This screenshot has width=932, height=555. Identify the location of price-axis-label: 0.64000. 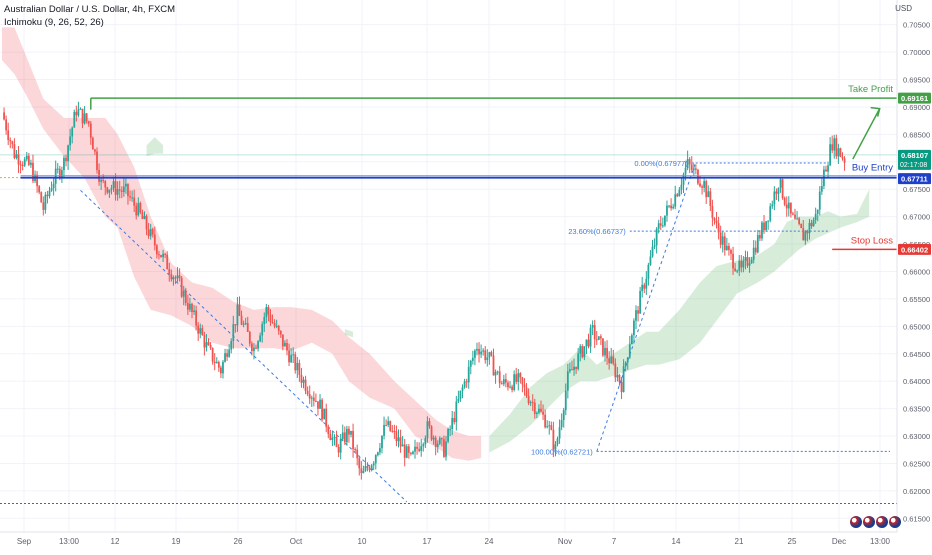
(916, 381).